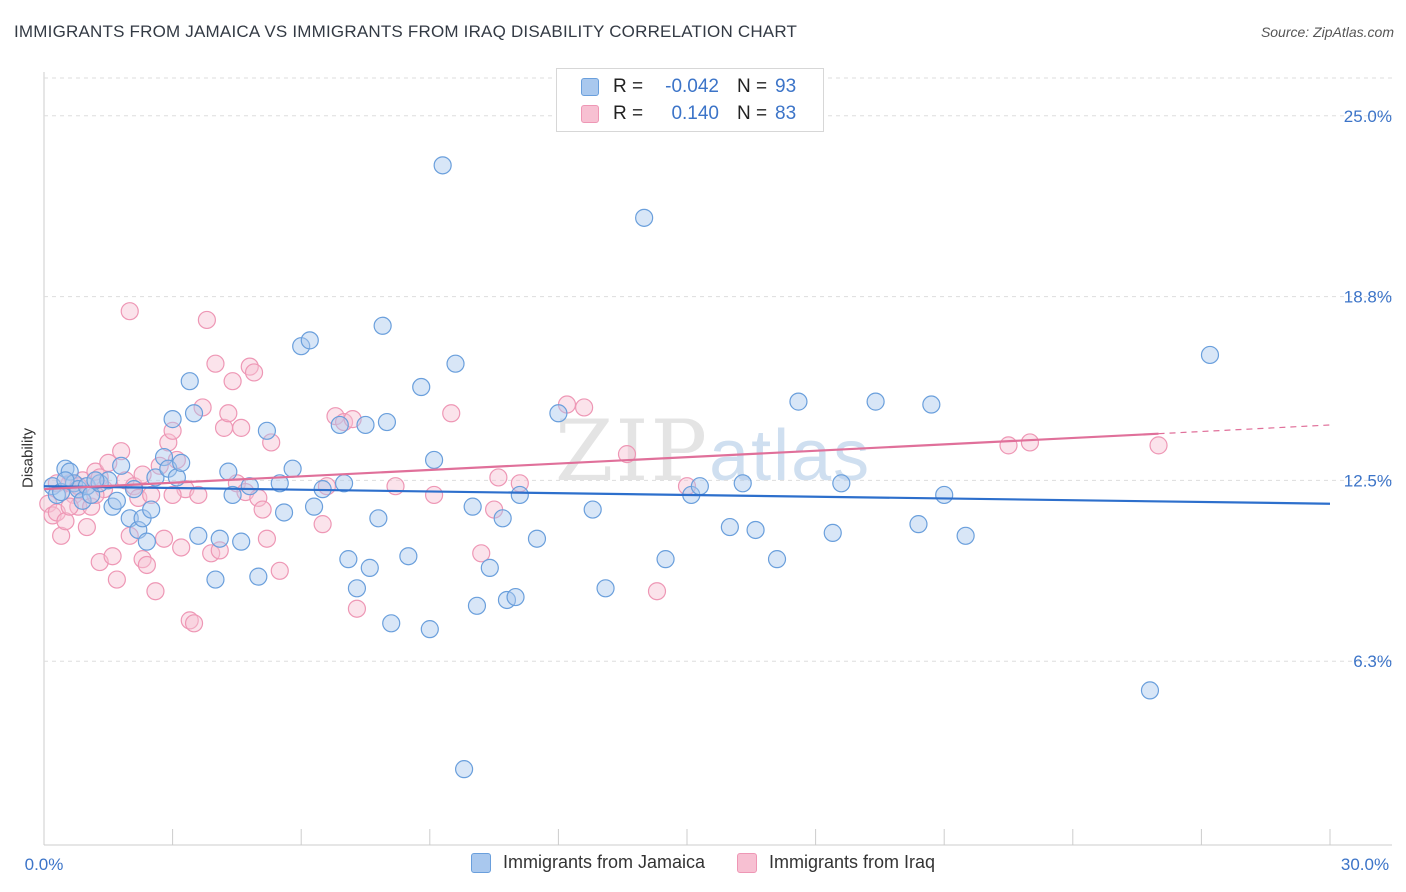  I want to click on legend-label-iraq: Immigrants from Iraq, so click(852, 862).